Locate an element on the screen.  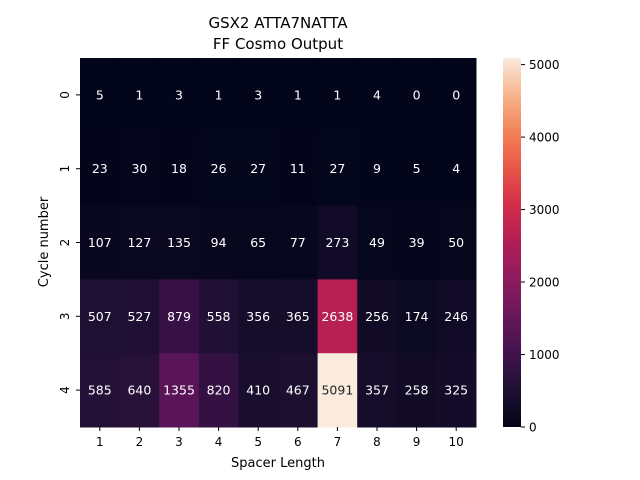
heatmap-cell-r3-c1 is located at coordinates (100, 316).